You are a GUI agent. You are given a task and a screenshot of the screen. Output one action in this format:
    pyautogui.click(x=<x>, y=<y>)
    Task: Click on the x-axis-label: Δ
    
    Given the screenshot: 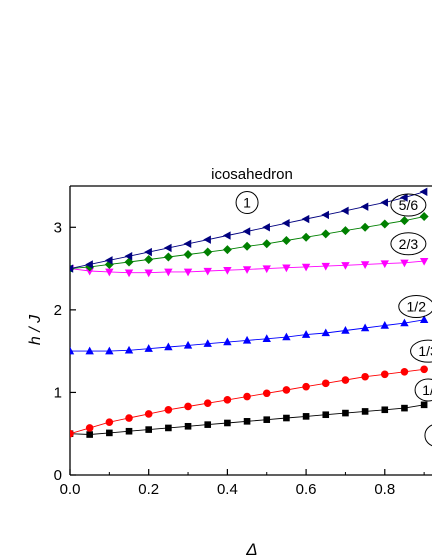 What is the action you would take?
    pyautogui.click(x=251, y=549)
    